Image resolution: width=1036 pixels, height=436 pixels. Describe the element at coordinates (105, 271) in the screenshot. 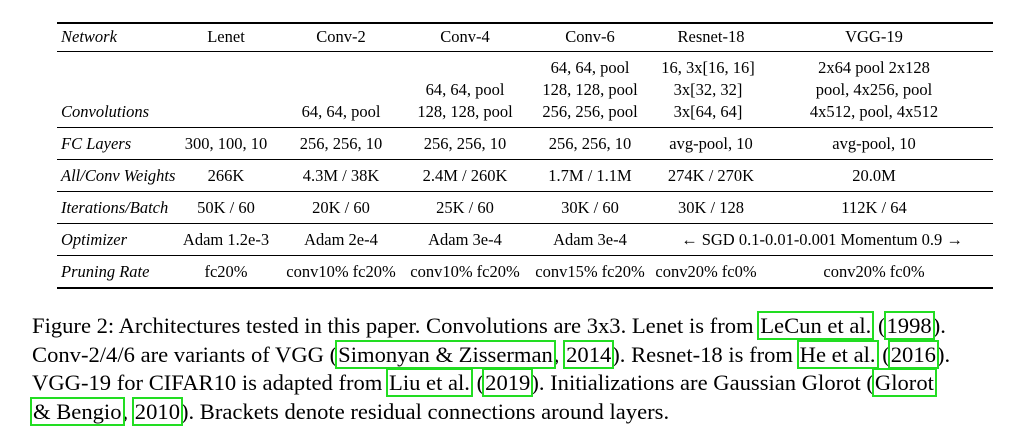

I see `row-label-pruning: Pruning Rate` at that location.